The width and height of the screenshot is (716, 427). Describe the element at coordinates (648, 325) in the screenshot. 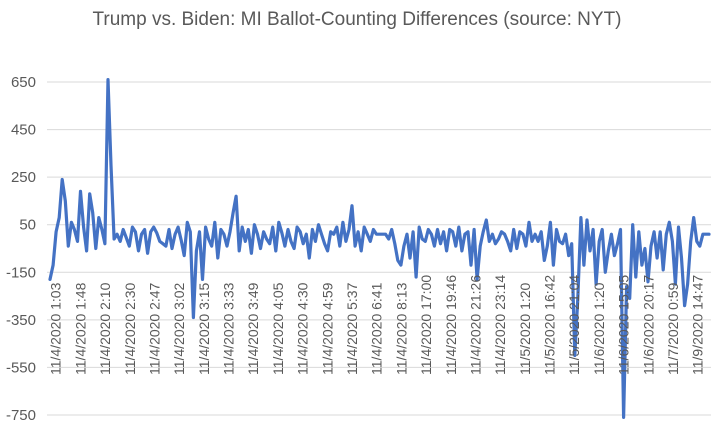

I see `x-tick-label: 11/6/2020 20:17` at that location.